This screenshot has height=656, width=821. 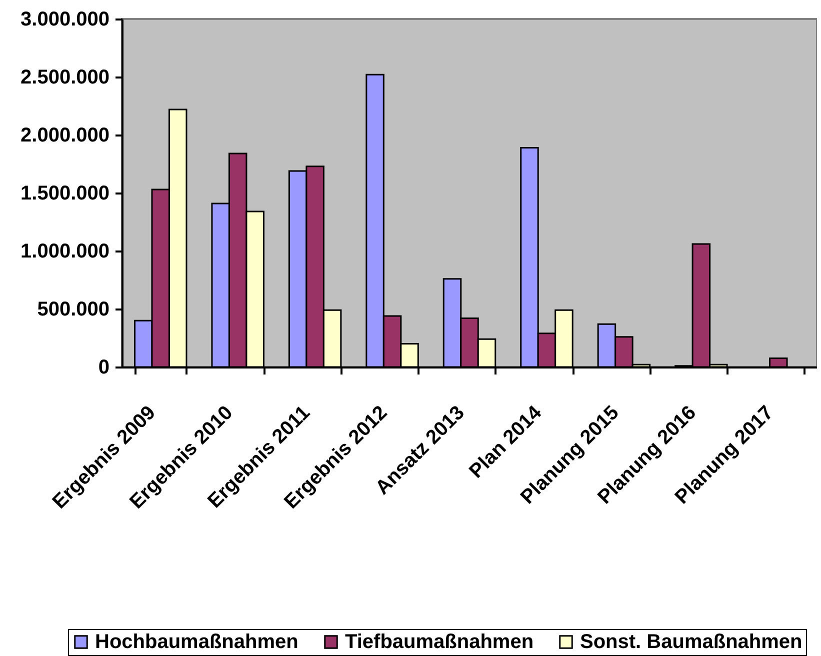 I want to click on y-tick-label: 2.000.000, so click(x=65, y=135).